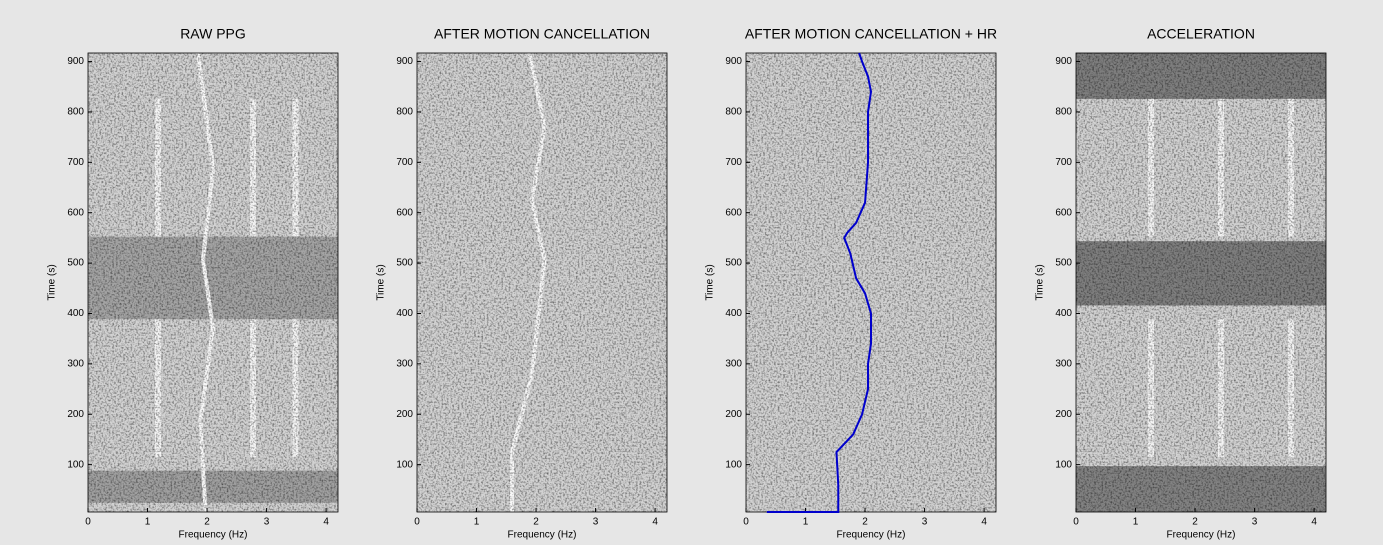 The height and width of the screenshot is (545, 1383). What do you see at coordinates (1201, 34) in the screenshot?
I see `panel-title: ACCELERATION` at bounding box center [1201, 34].